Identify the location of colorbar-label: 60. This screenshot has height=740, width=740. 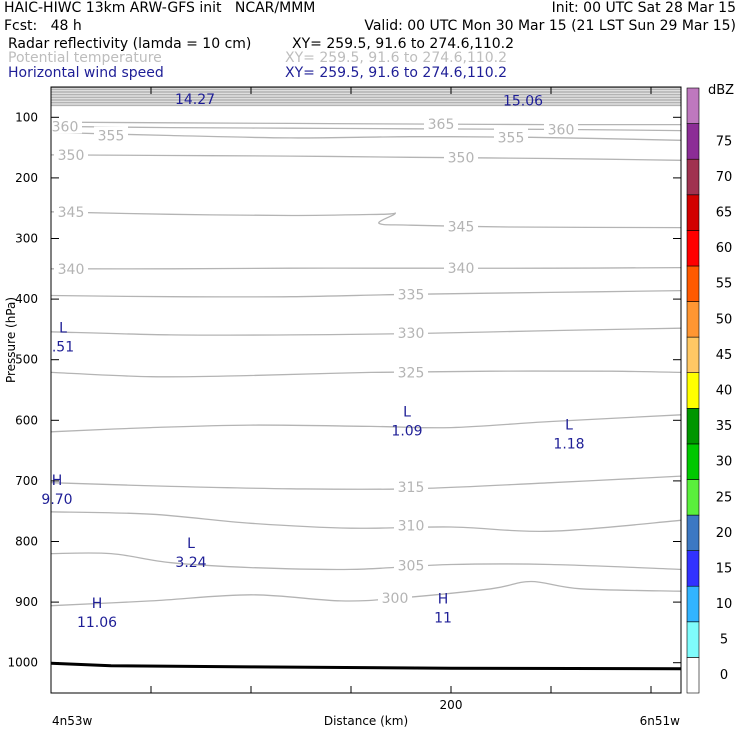
(724, 248).